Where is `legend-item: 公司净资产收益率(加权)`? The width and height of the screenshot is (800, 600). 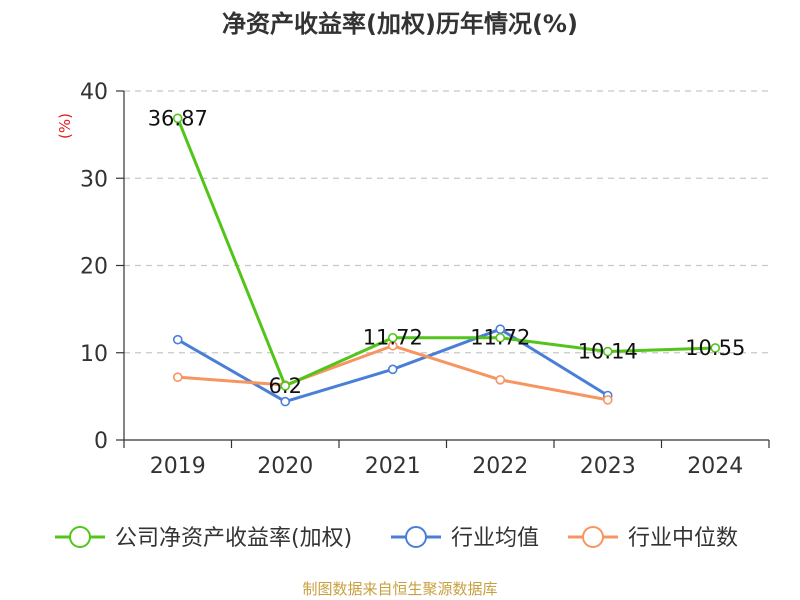
legend-item: 公司净资产收益率(加权) is located at coordinates (203, 538).